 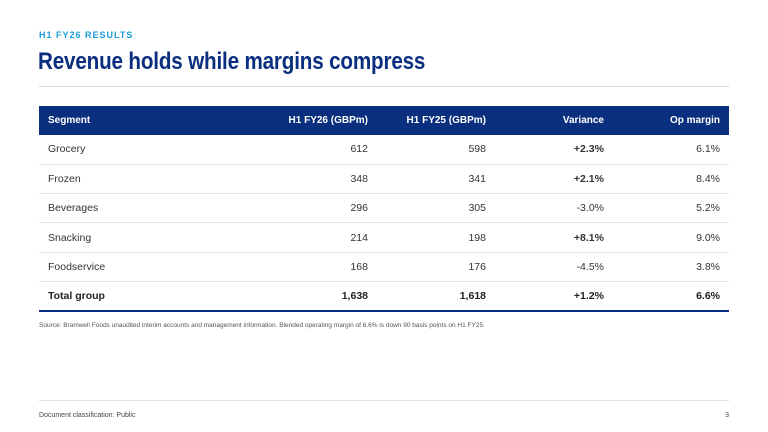 I want to click on table-row: Snacking 214 198 +8.1% 9.0%, so click(x=384, y=237).